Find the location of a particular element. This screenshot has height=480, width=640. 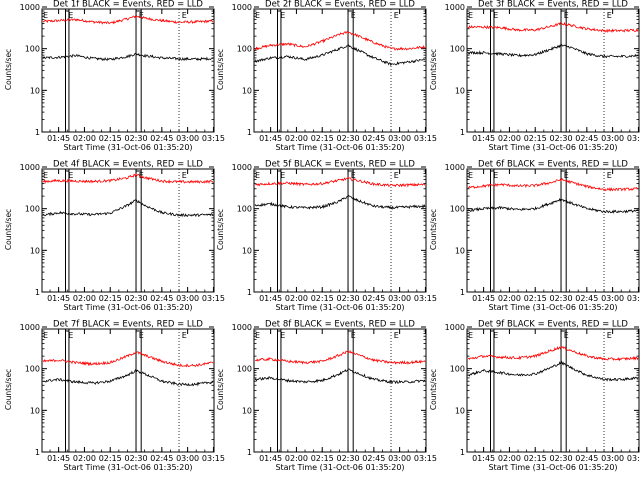

panel-title: Det 3f BLACK = Events, RED = LLD is located at coordinates (553, 5).